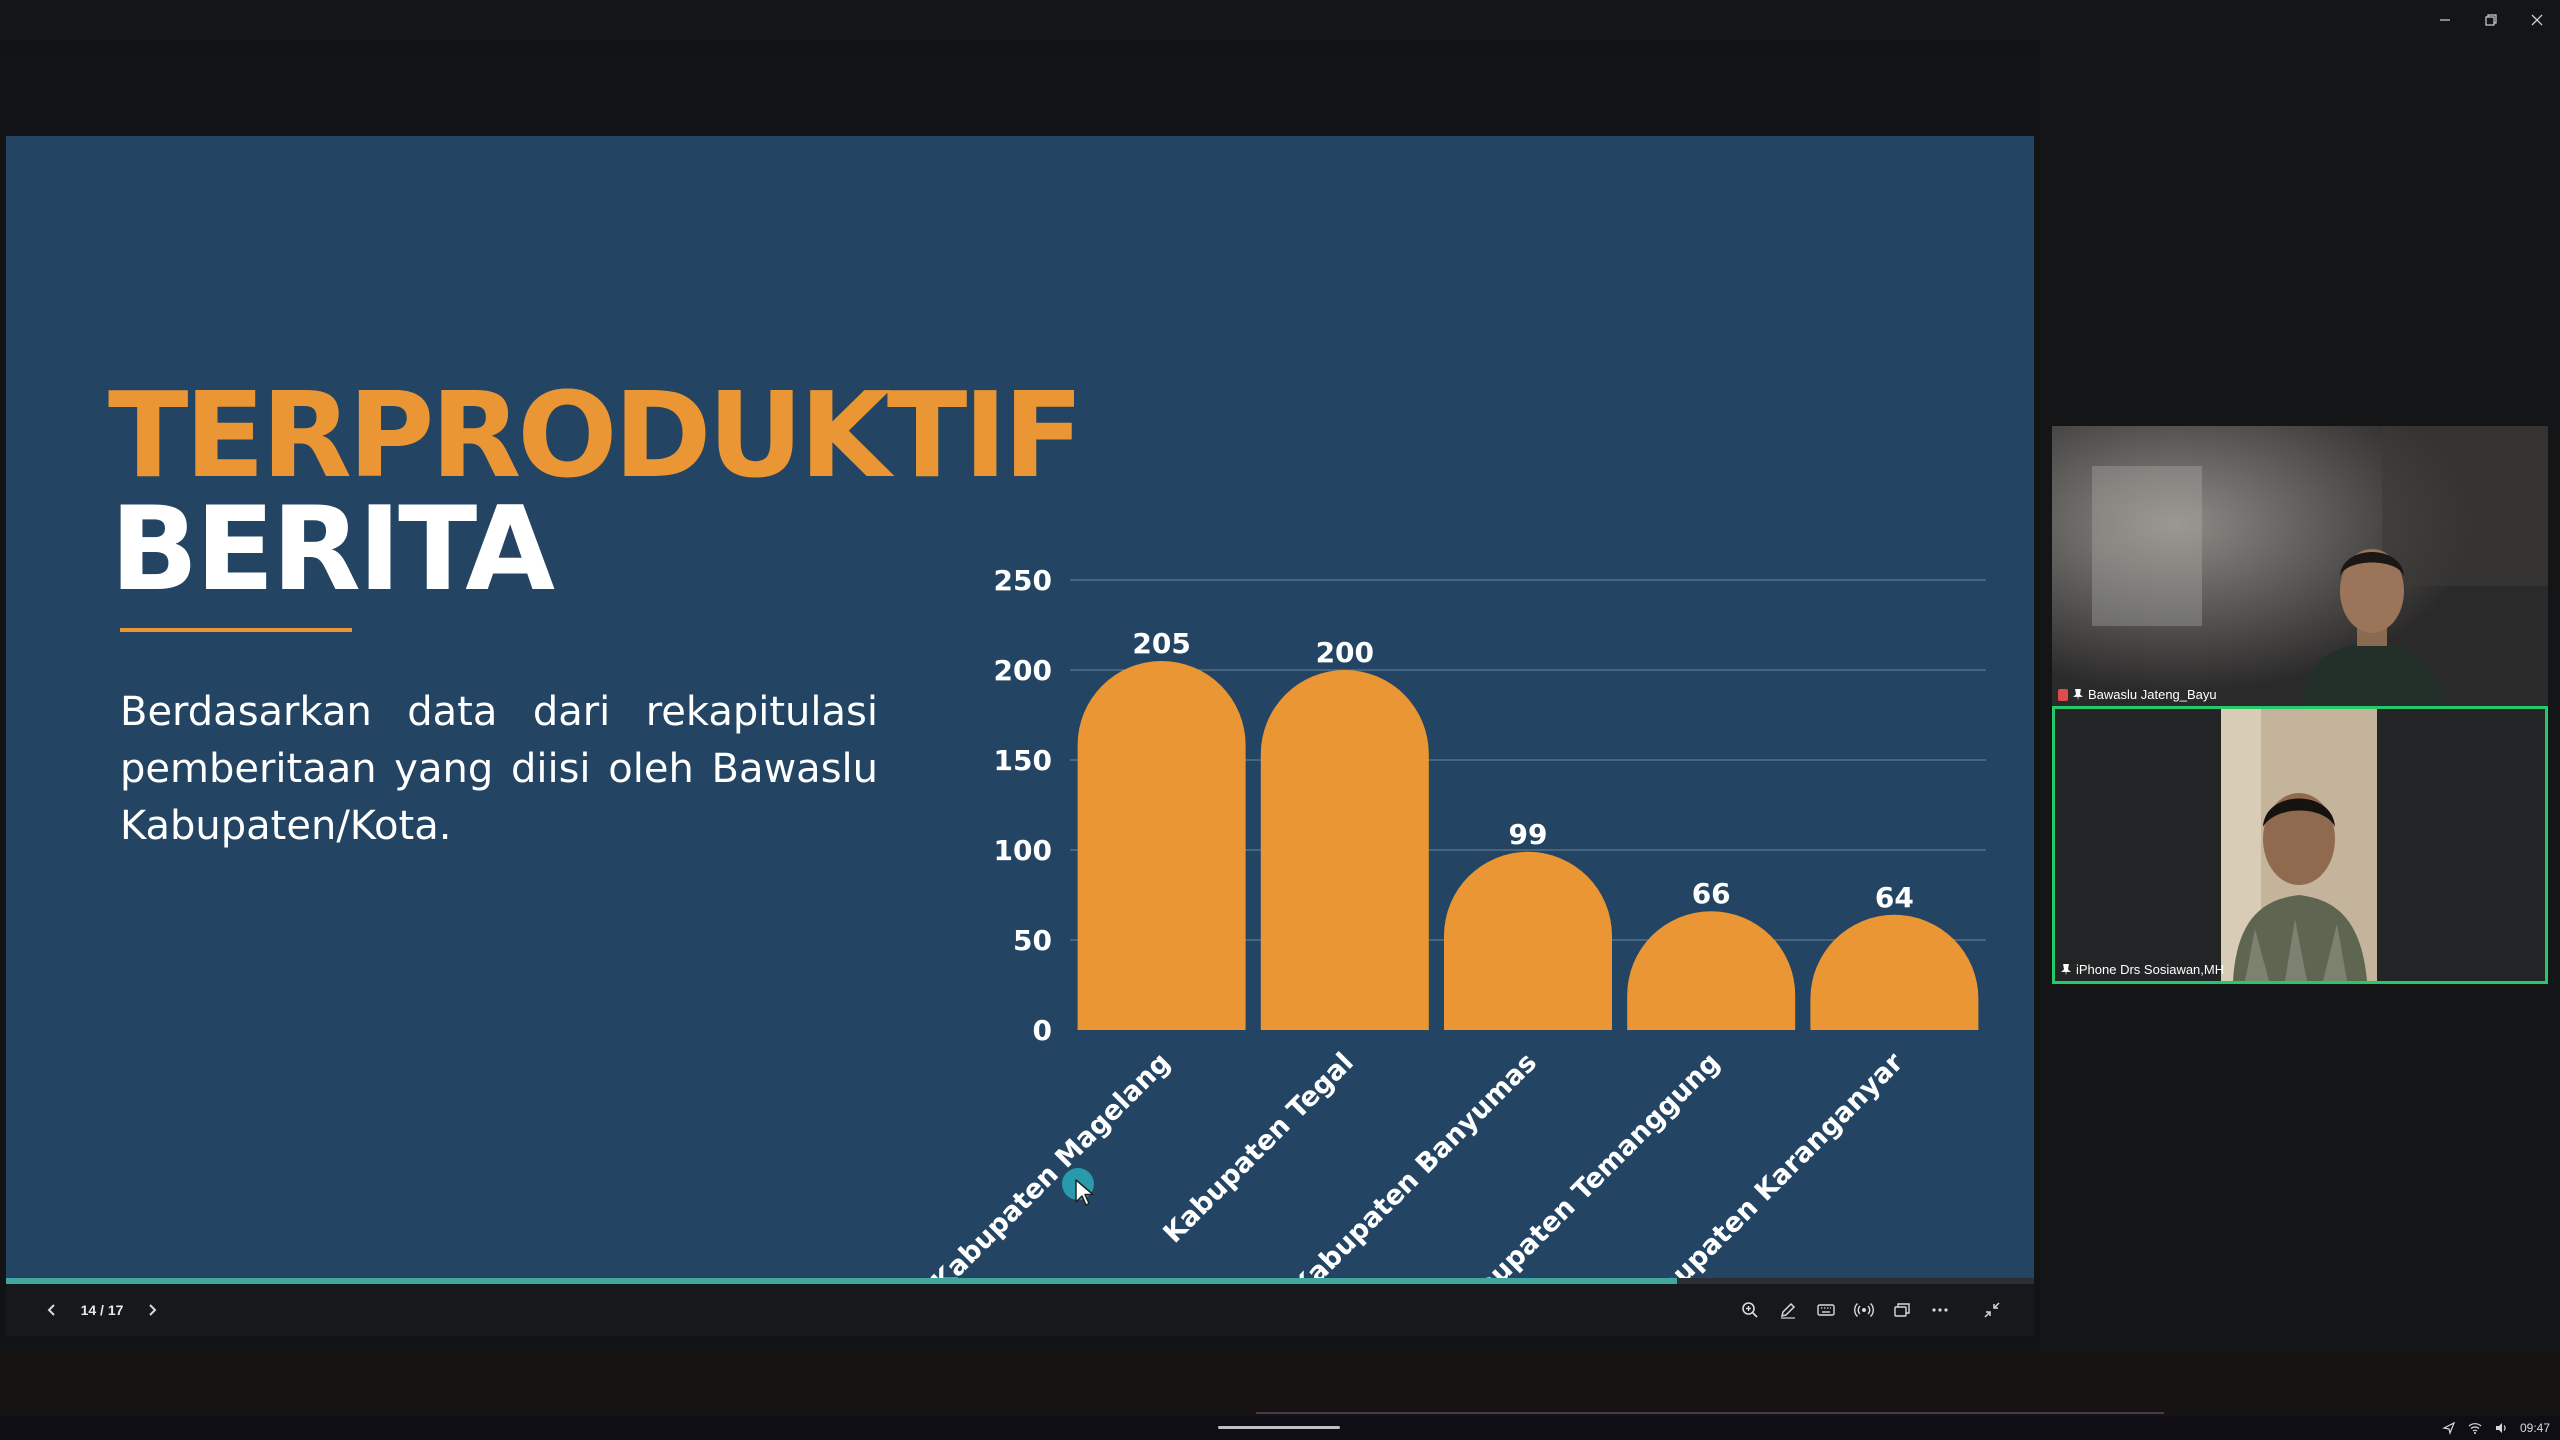 The width and height of the screenshot is (2560, 1440). Describe the element at coordinates (2475, 1428) in the screenshot. I see `wifi-icon` at that location.